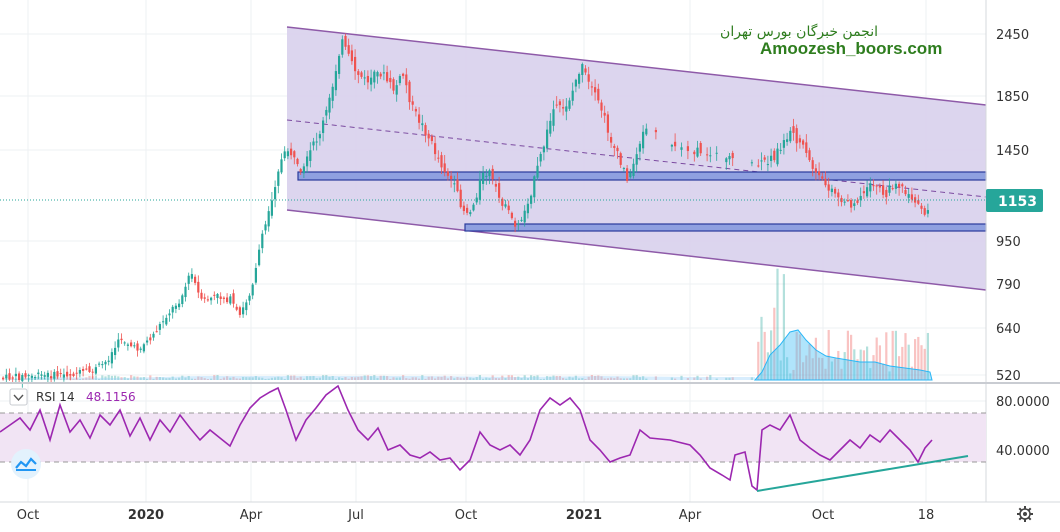 The width and height of the screenshot is (1060, 532). I want to click on time-tick: Oct, so click(28, 515).